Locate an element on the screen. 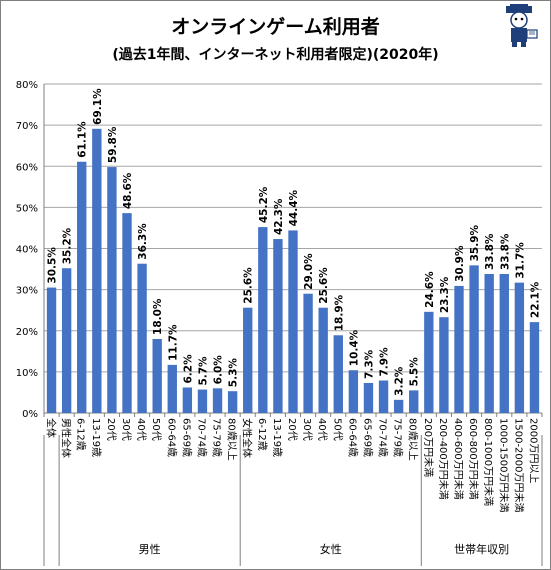 The height and width of the screenshot is (570, 551). y-tick-label: 10% is located at coordinates (27, 373).